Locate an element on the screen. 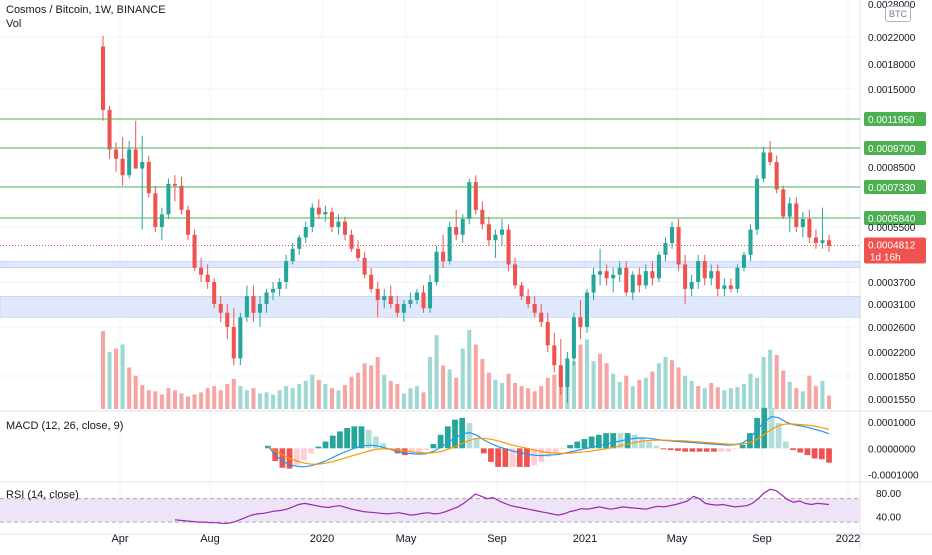 This screenshot has height=555, width=932. volume-label: Vol is located at coordinates (14, 24).